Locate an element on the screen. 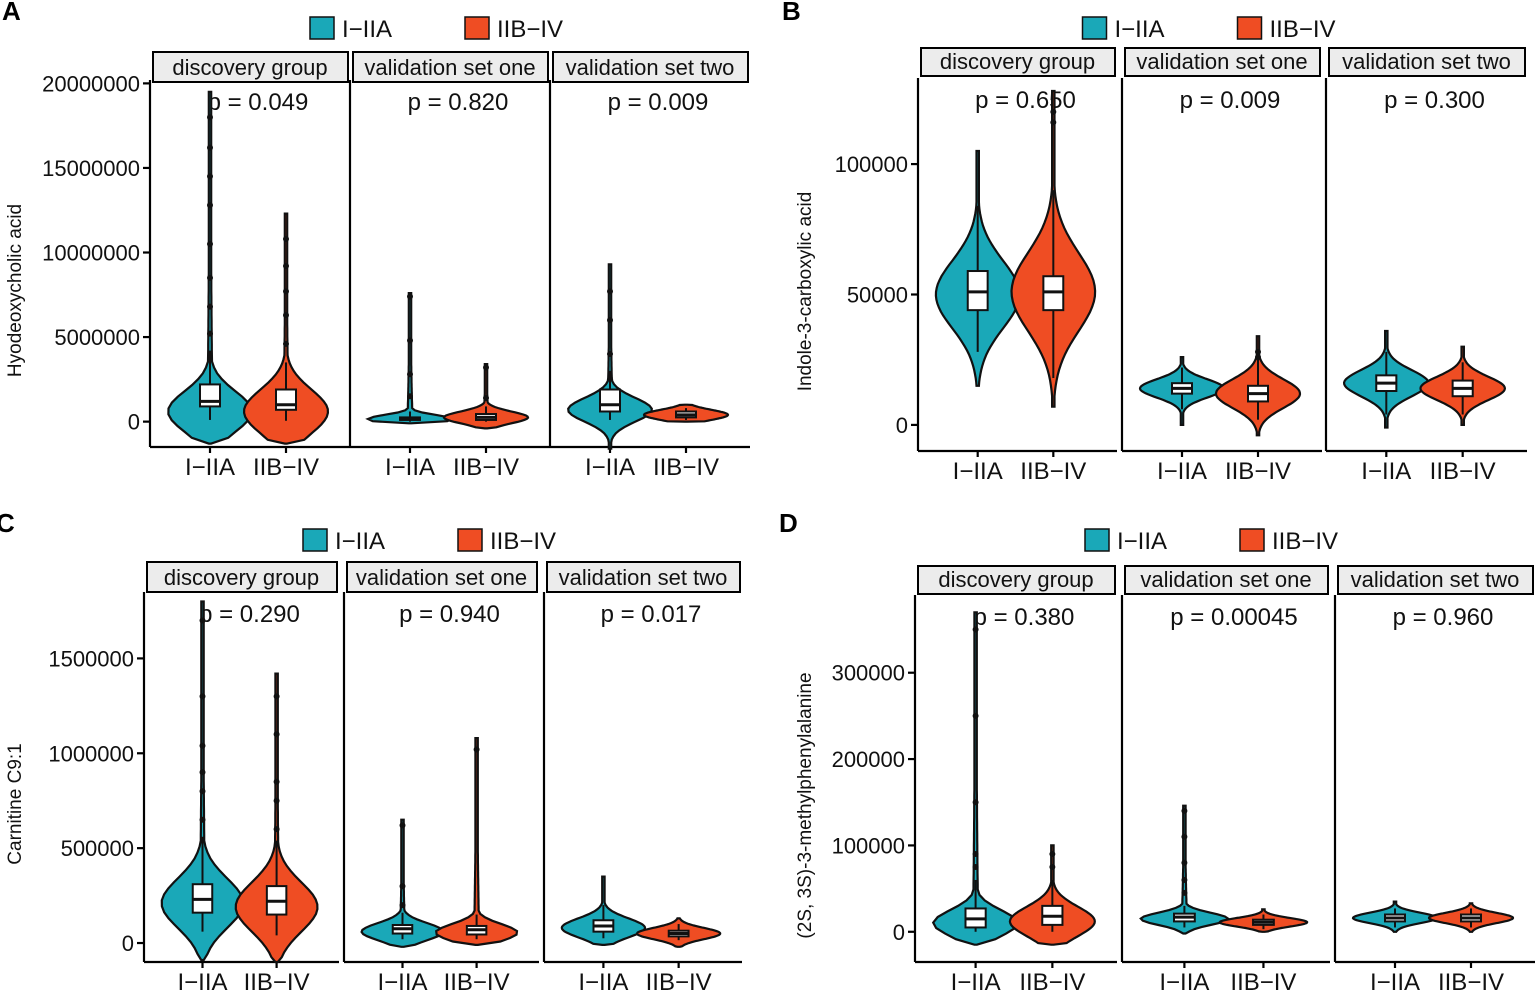 The width and height of the screenshot is (1535, 990). p-value-label: p = 0.940 is located at coordinates (449, 614).